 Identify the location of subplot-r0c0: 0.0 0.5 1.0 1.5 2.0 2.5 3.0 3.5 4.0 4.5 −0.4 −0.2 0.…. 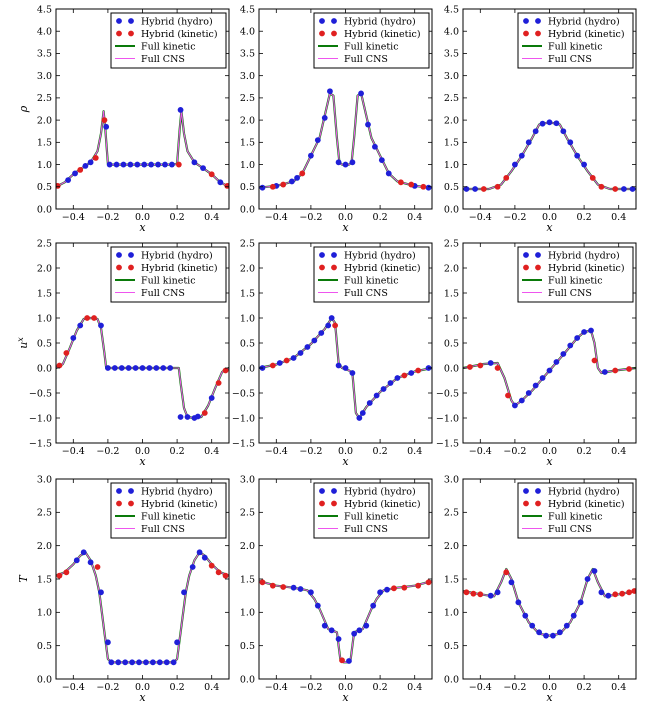
(123, 119).